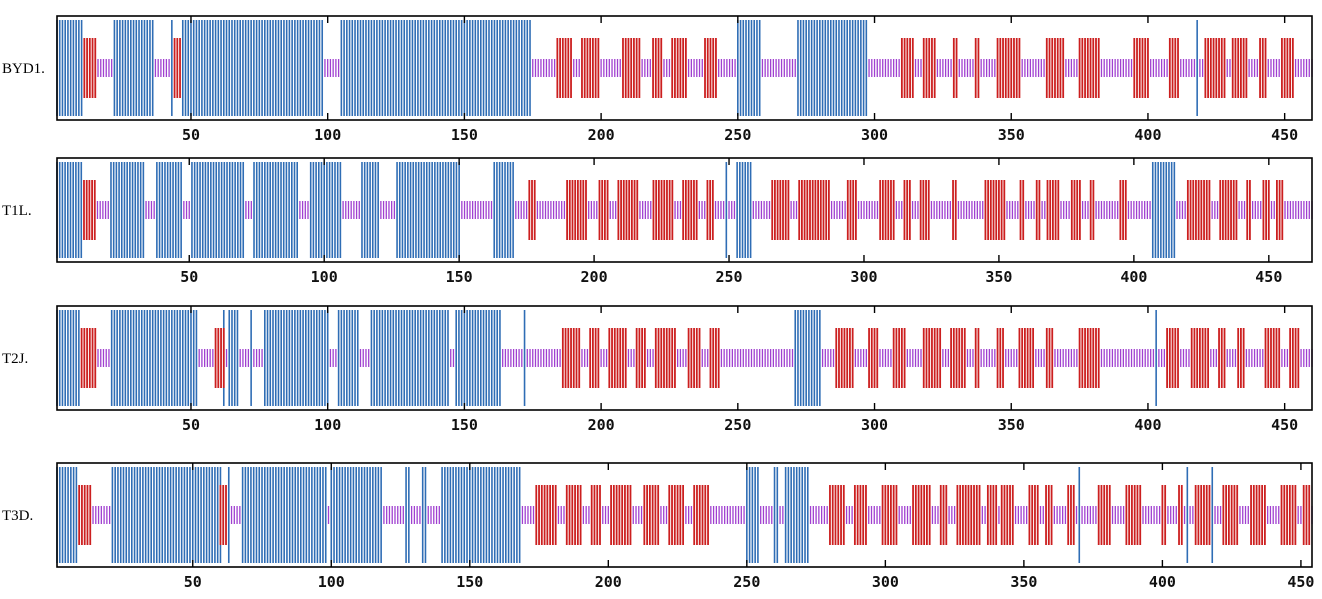 The image size is (1322, 599). Describe the element at coordinates (23, 69) in the screenshot. I see `track-label: BYD1.` at that location.